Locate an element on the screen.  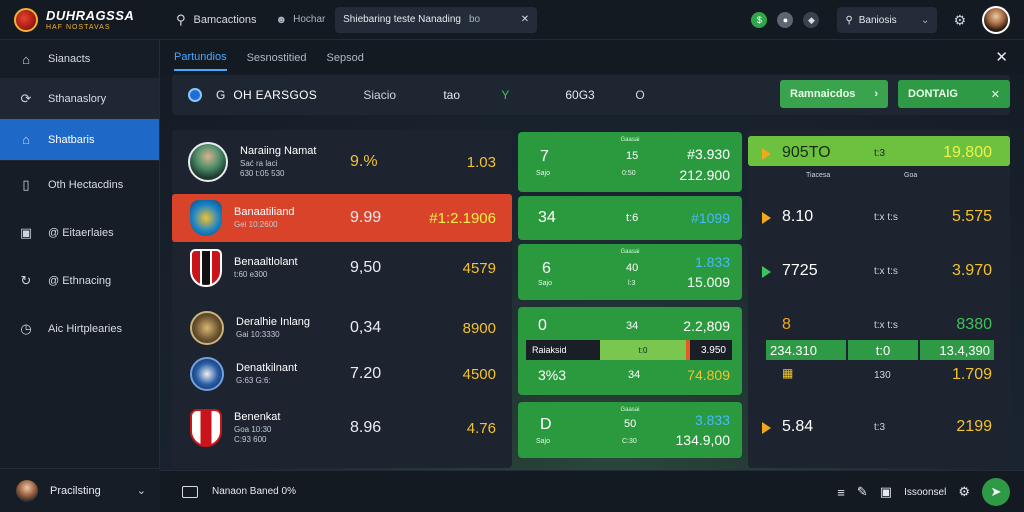
chevron-right-icon: › is located at coordinates (876, 94).